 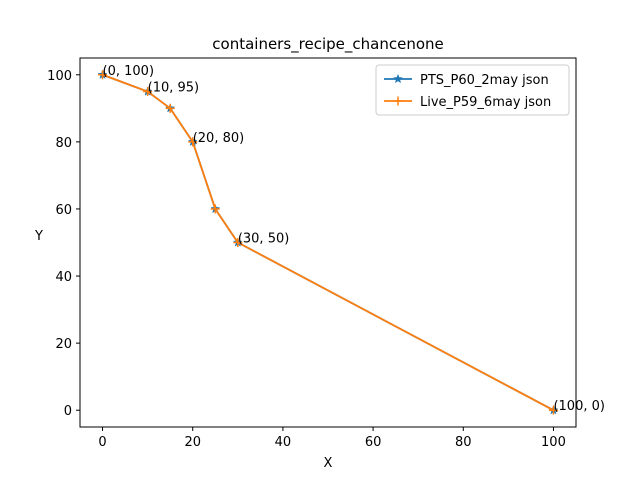 What do you see at coordinates (63, 244) in the screenshot?
I see `y-axis-ticks: 0 20 40 60 80 100` at bounding box center [63, 244].